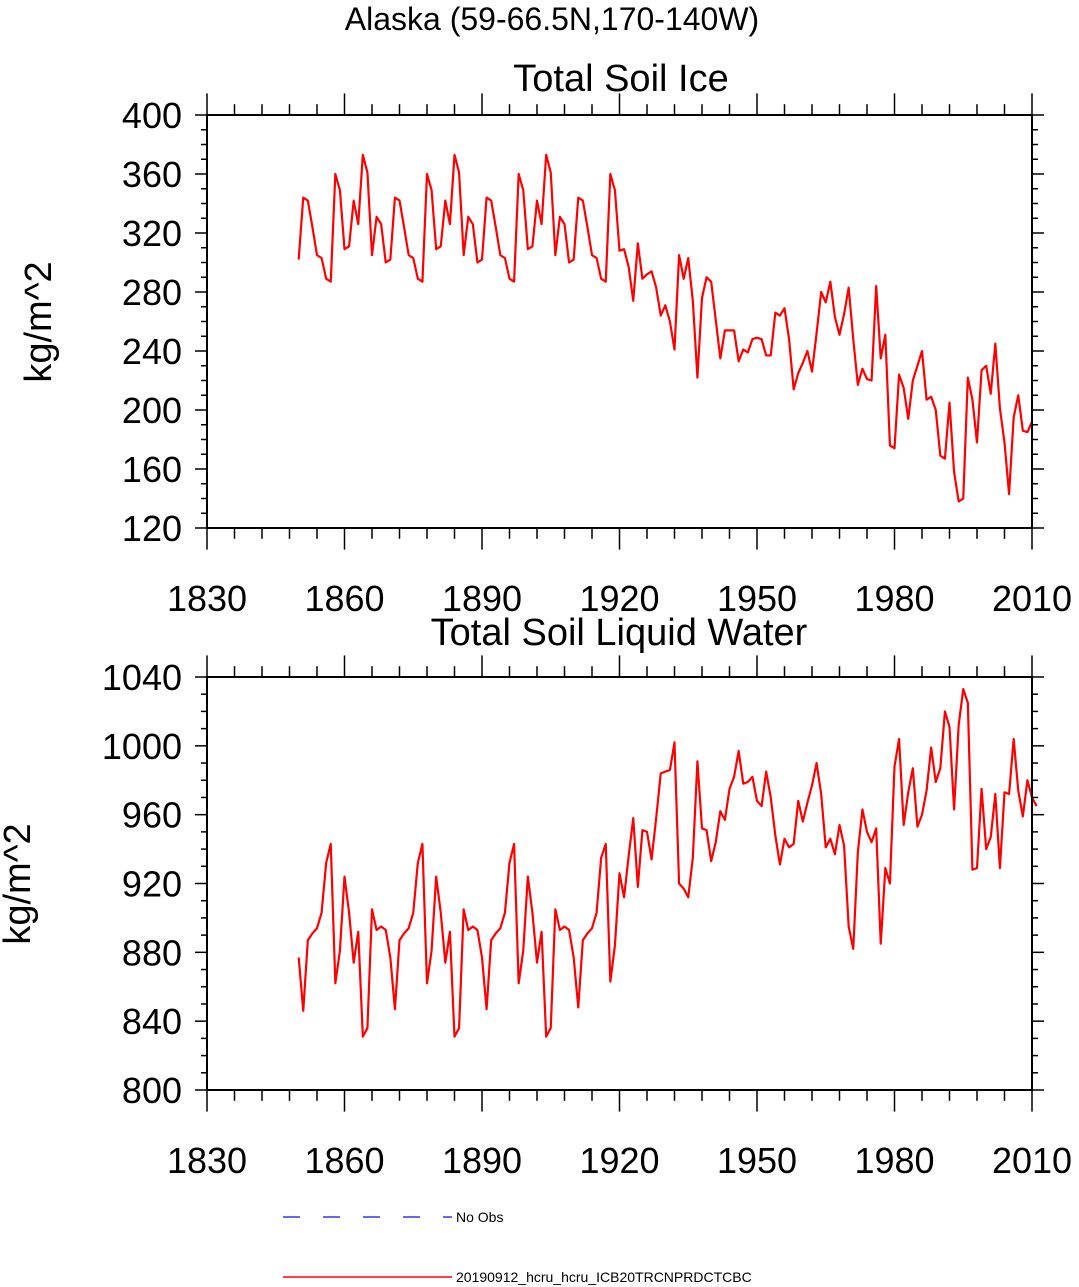 The height and width of the screenshot is (1287, 1079). Describe the element at coordinates (152, 1090) in the screenshot. I see `y-tick-label: 800` at that location.